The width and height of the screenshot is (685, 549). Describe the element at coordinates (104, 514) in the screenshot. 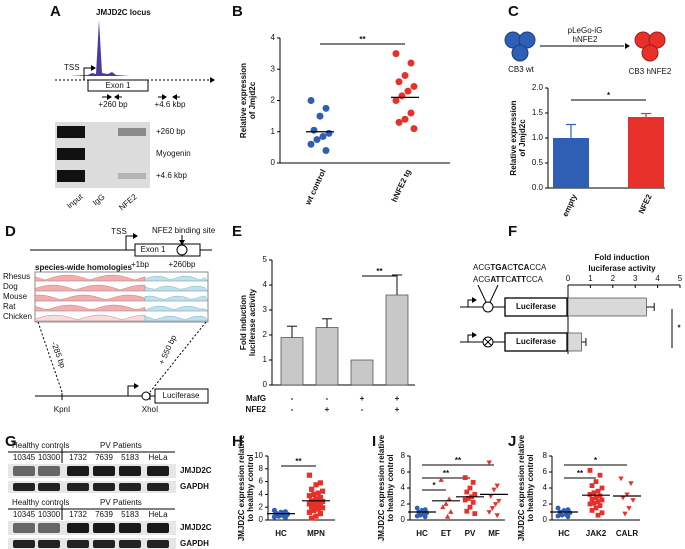

I see `label: 7639` at that location.